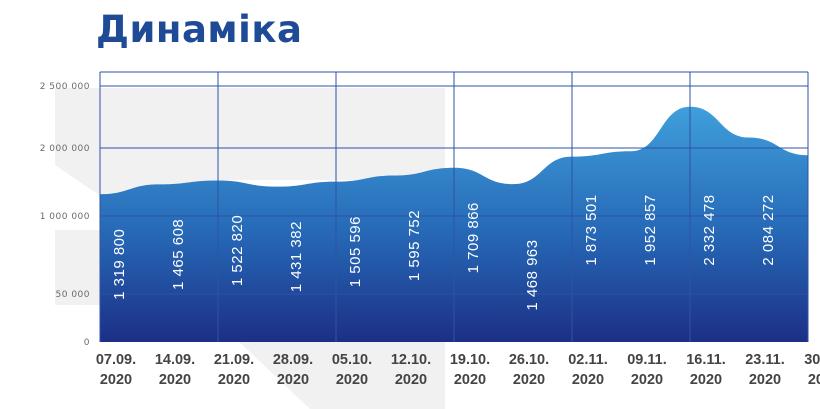 The height and width of the screenshot is (409, 820). What do you see at coordinates (355, 251) in the screenshot?
I see `data-value-label: 1 505 596` at bounding box center [355, 251].